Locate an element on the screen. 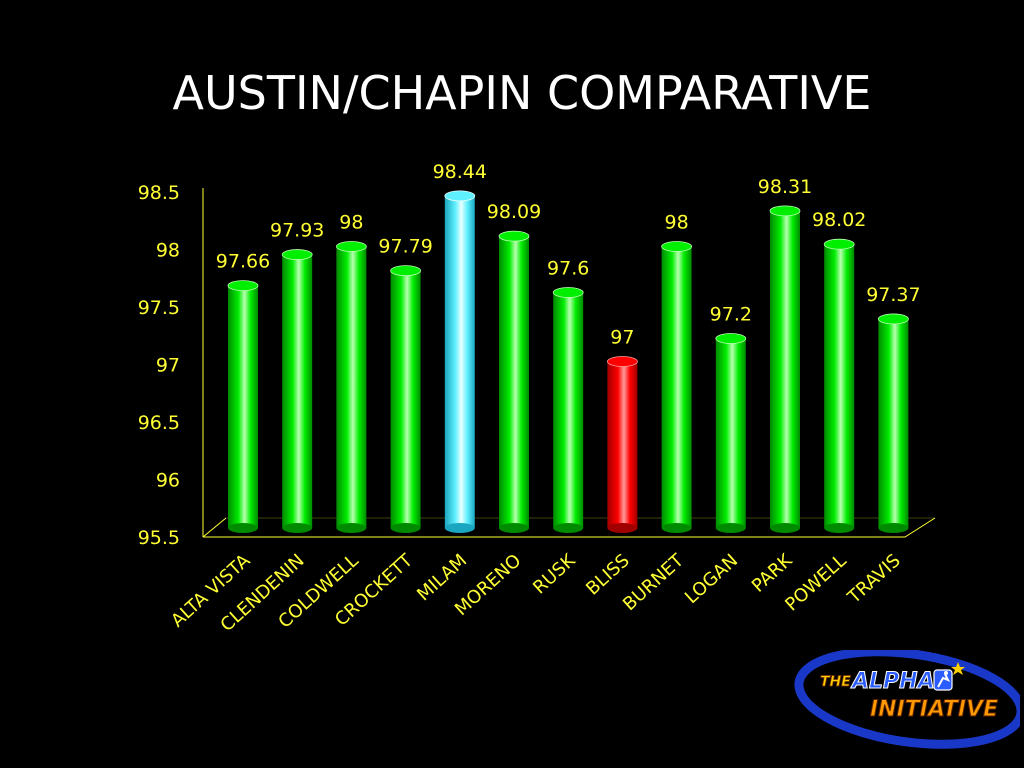 Image resolution: width=1024 pixels, height=768 pixels. x-tick-label: RUSK is located at coordinates (554, 573).